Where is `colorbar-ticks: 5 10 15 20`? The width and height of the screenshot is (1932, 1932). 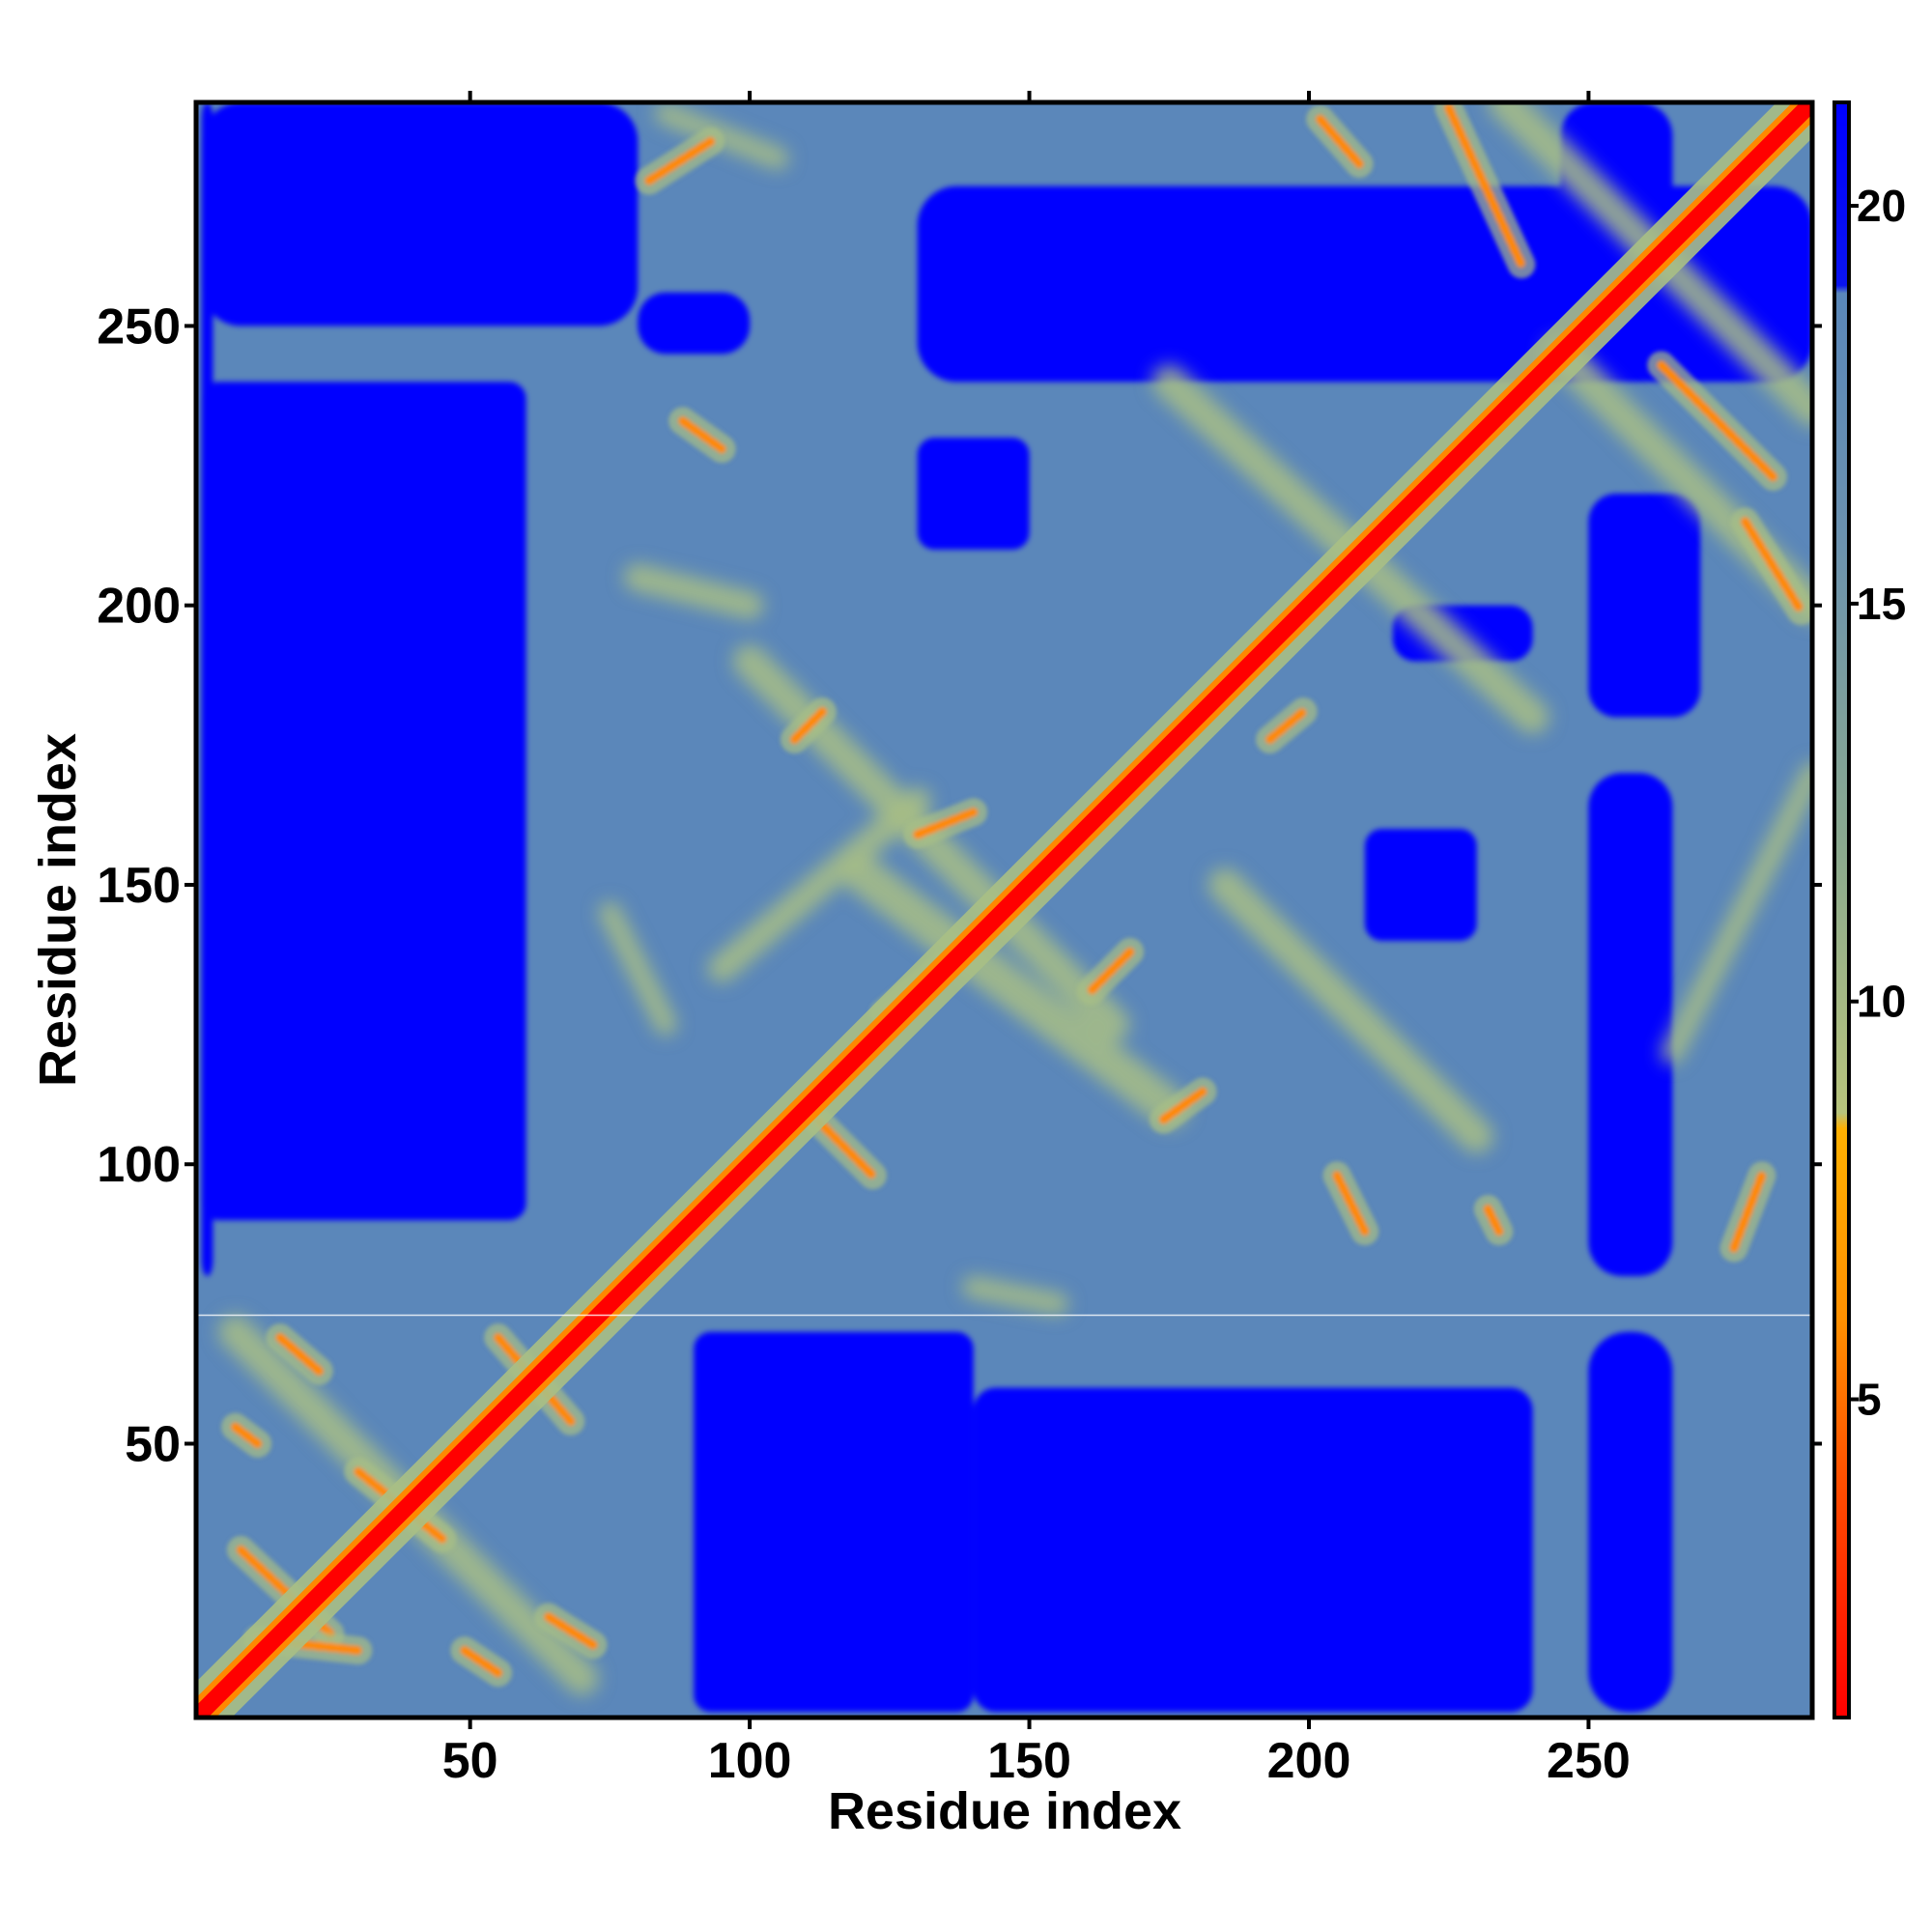 colorbar-ticks: 5 10 15 20 is located at coordinates (1859, 813).